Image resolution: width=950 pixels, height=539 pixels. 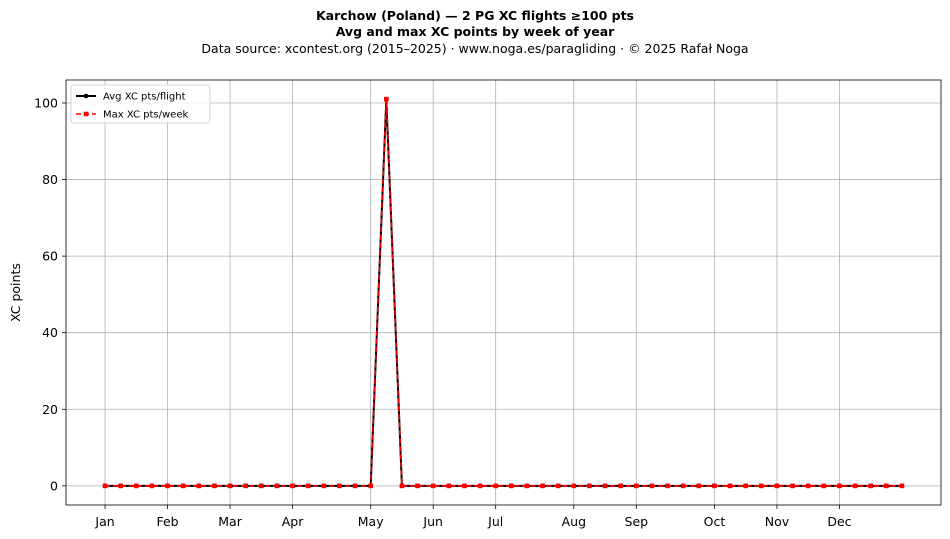 I want to click on y-tick-label: 0, so click(x=54, y=485).